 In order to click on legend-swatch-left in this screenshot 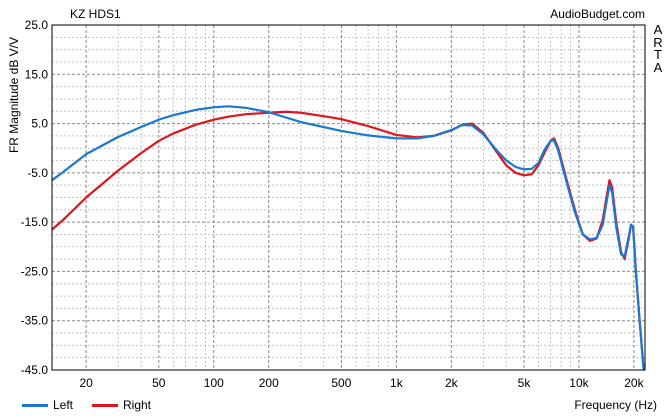, I will do `click(35, 405)`.